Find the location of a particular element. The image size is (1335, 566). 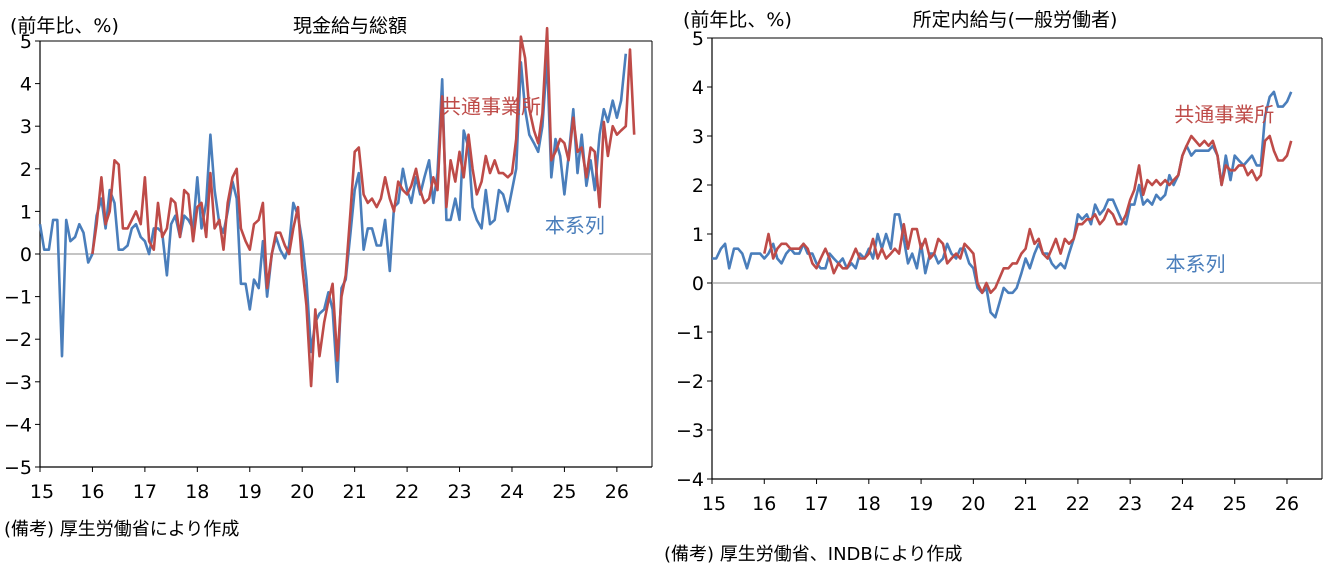

chart2-series-label-2: 共通事業所 is located at coordinates (1224, 114).